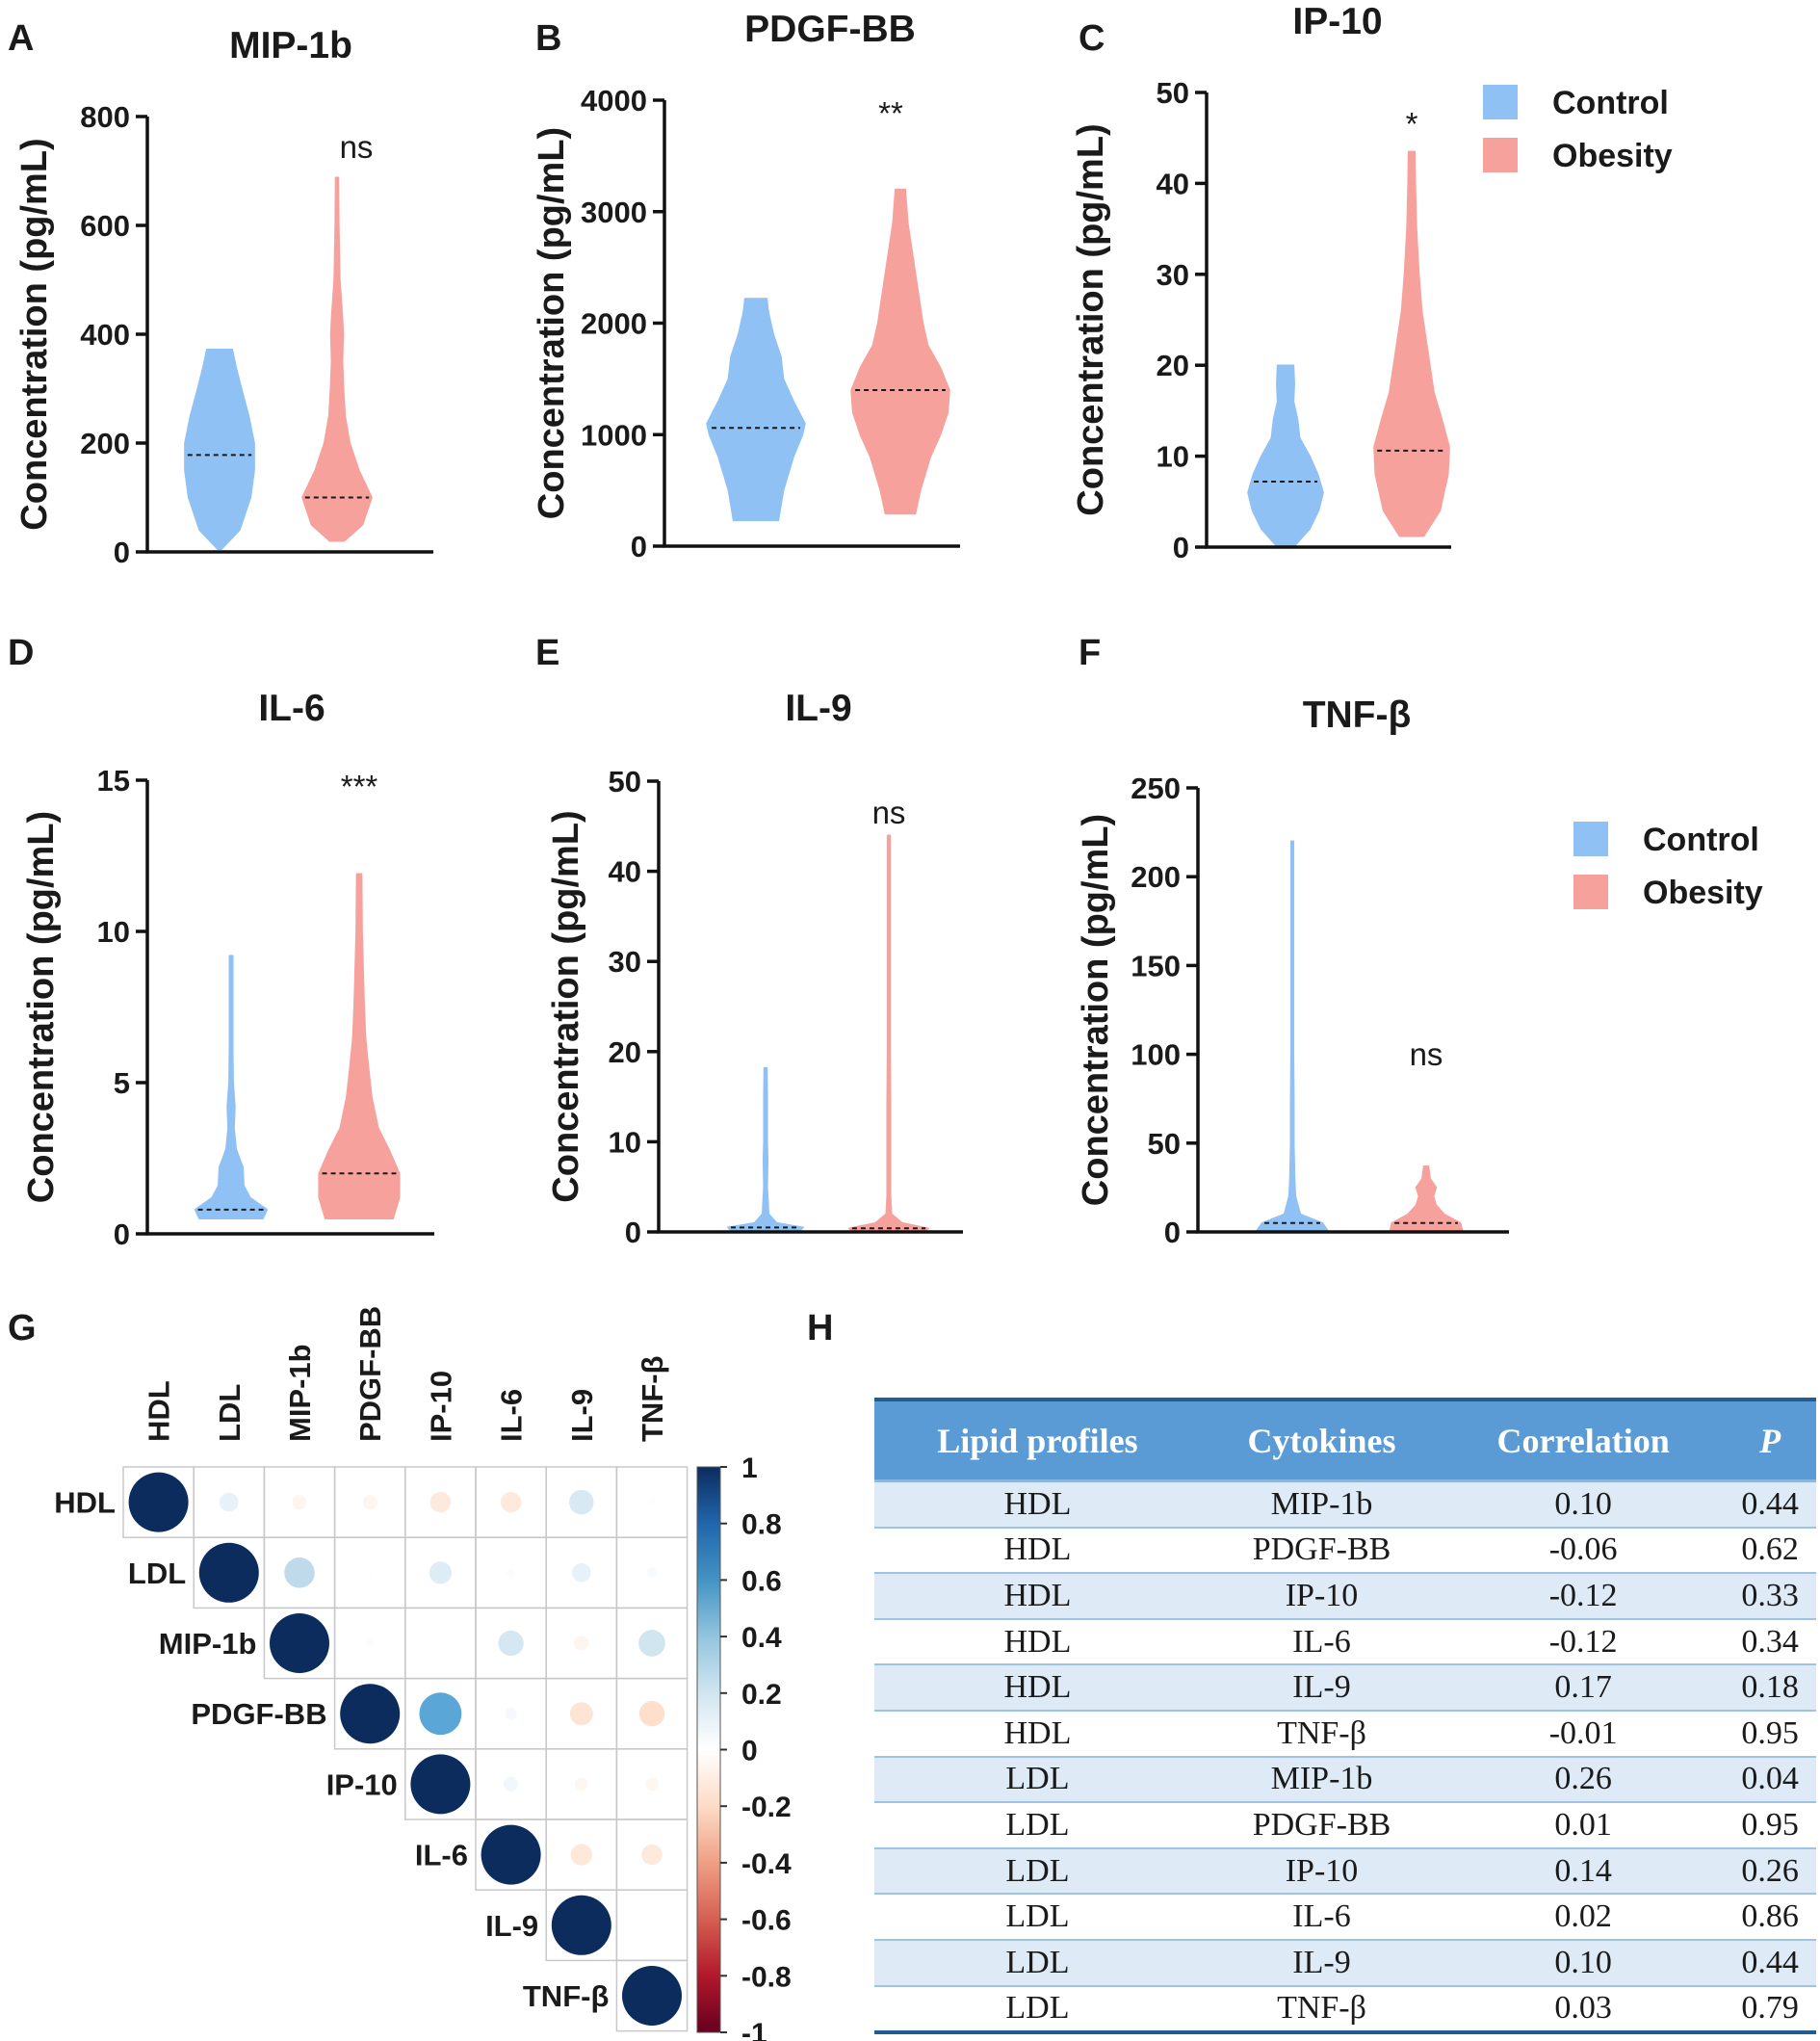  Describe the element at coordinates (1345, 1504) in the screenshot. I see `table-row: HDL MIP-1b 0.10 0.44` at that location.